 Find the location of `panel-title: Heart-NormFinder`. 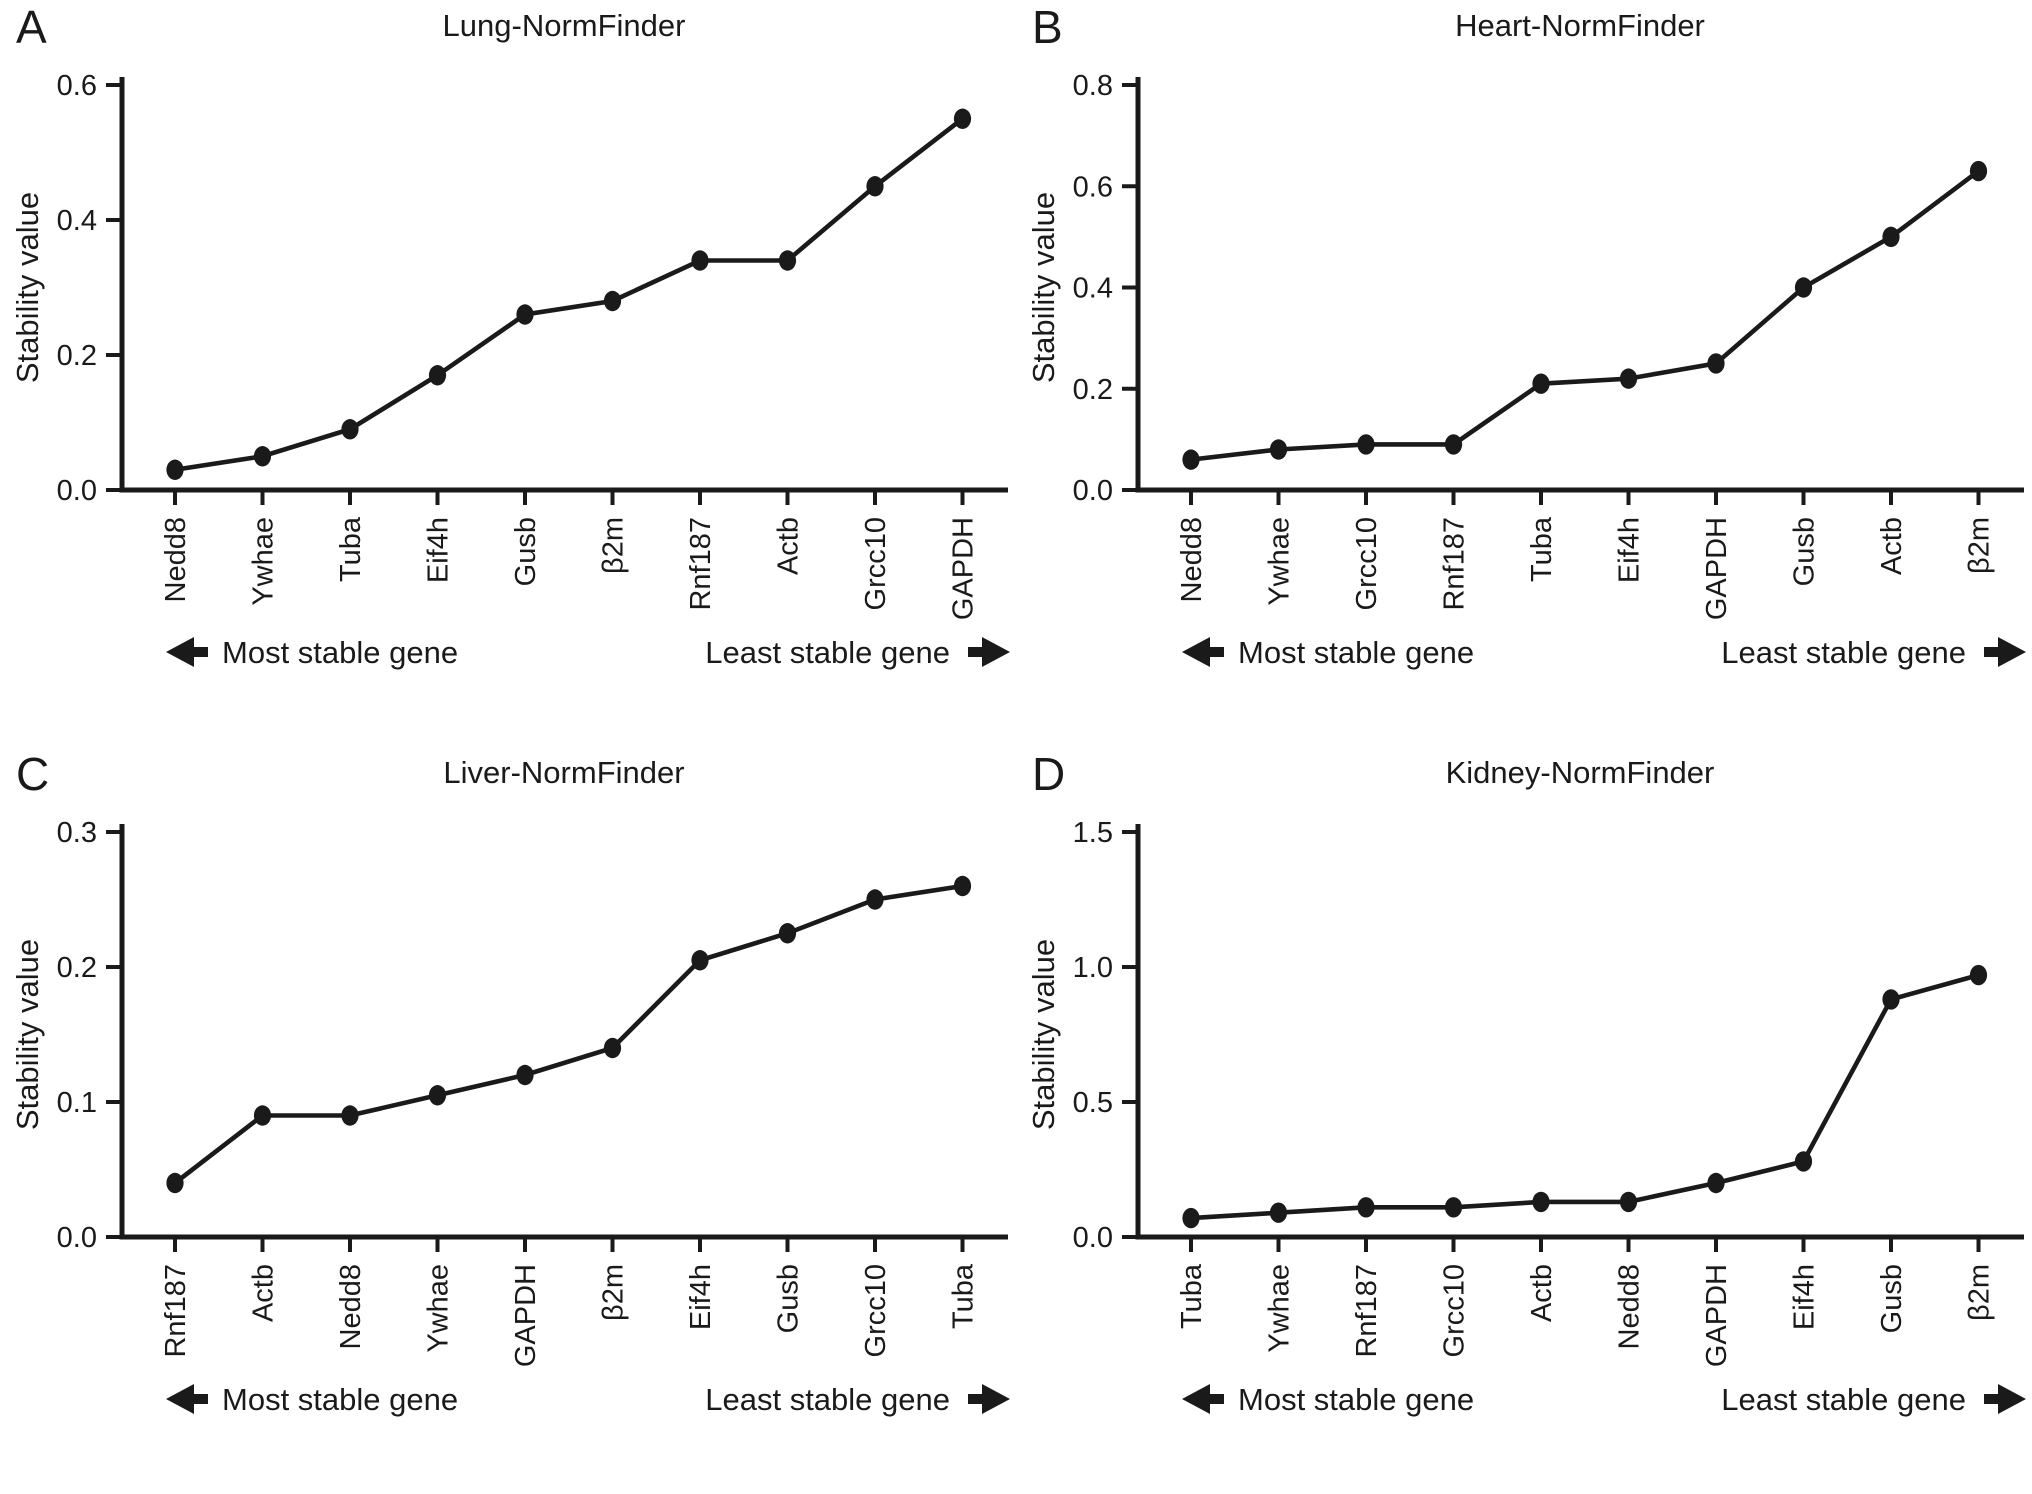

panel-title: Heart-NormFinder is located at coordinates (1580, 25).